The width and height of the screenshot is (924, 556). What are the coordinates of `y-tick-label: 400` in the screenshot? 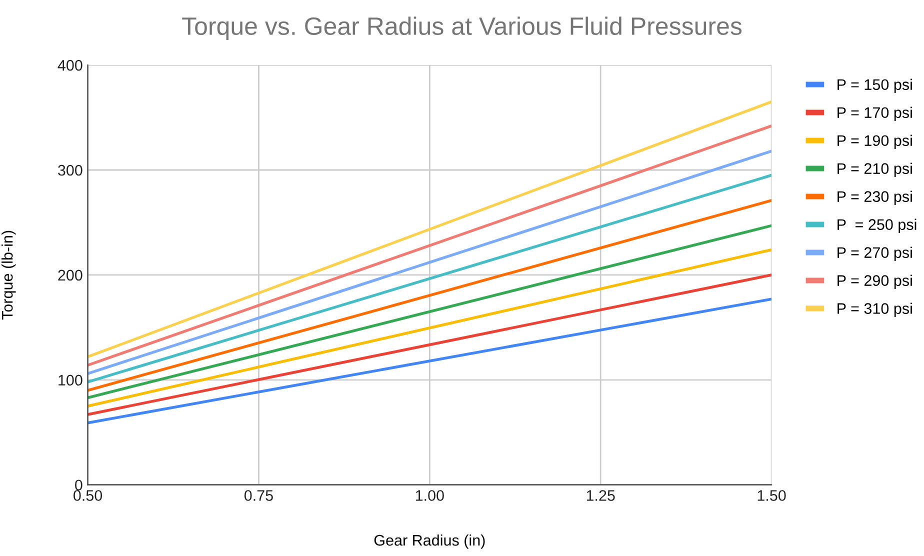 It's located at (70, 65).